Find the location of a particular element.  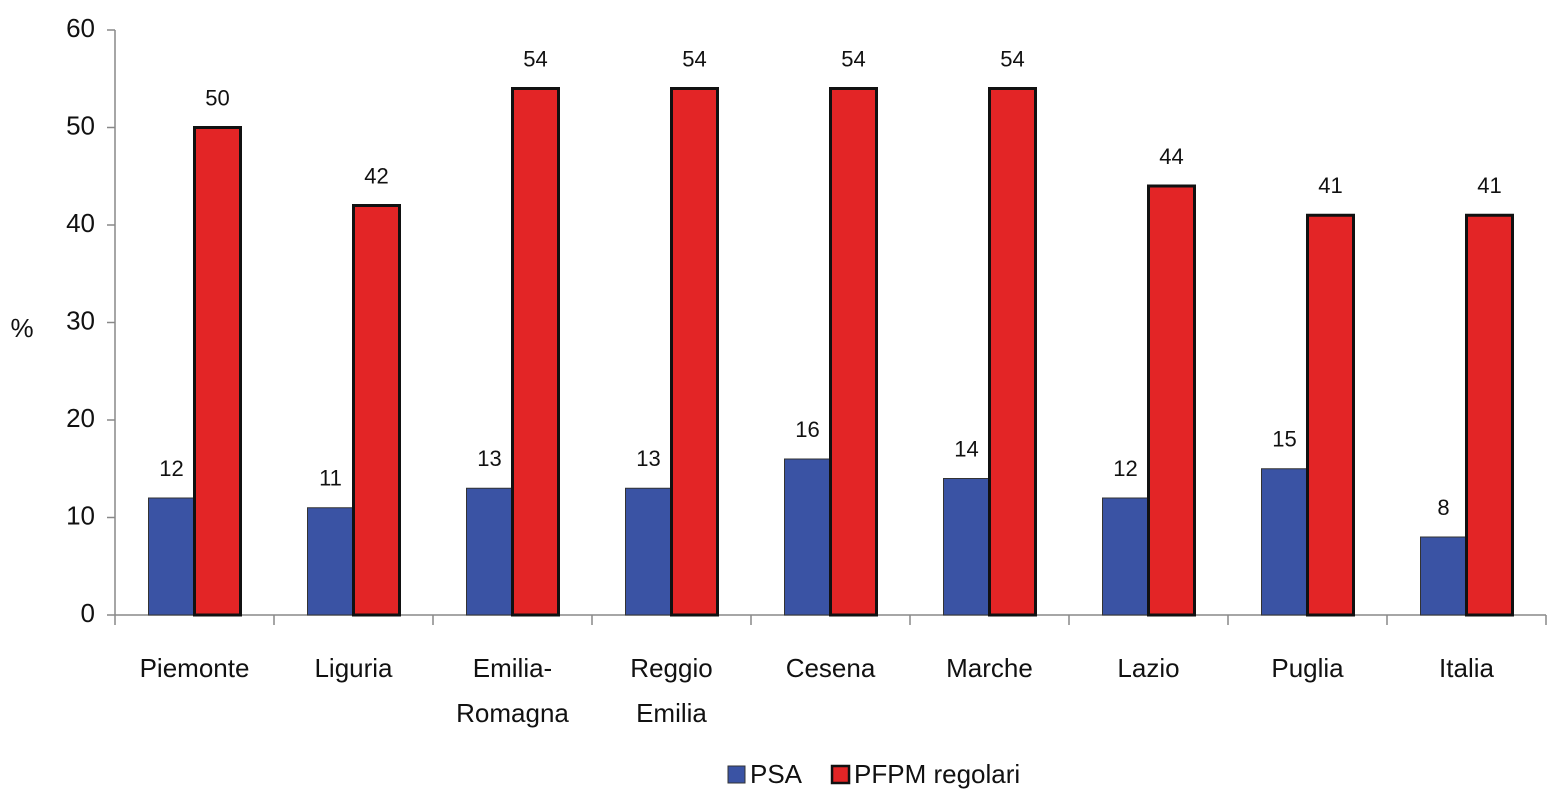

y-tick-label: 20 is located at coordinates (80, 418).